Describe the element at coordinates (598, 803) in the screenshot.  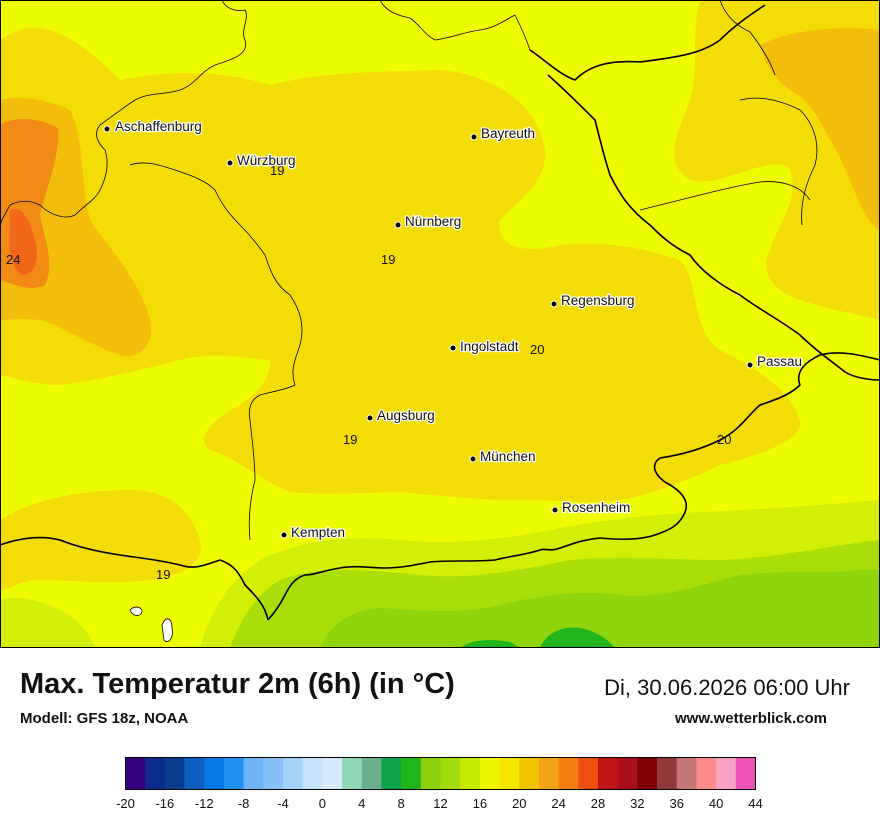
I see `legend-tick-label: 28` at that location.